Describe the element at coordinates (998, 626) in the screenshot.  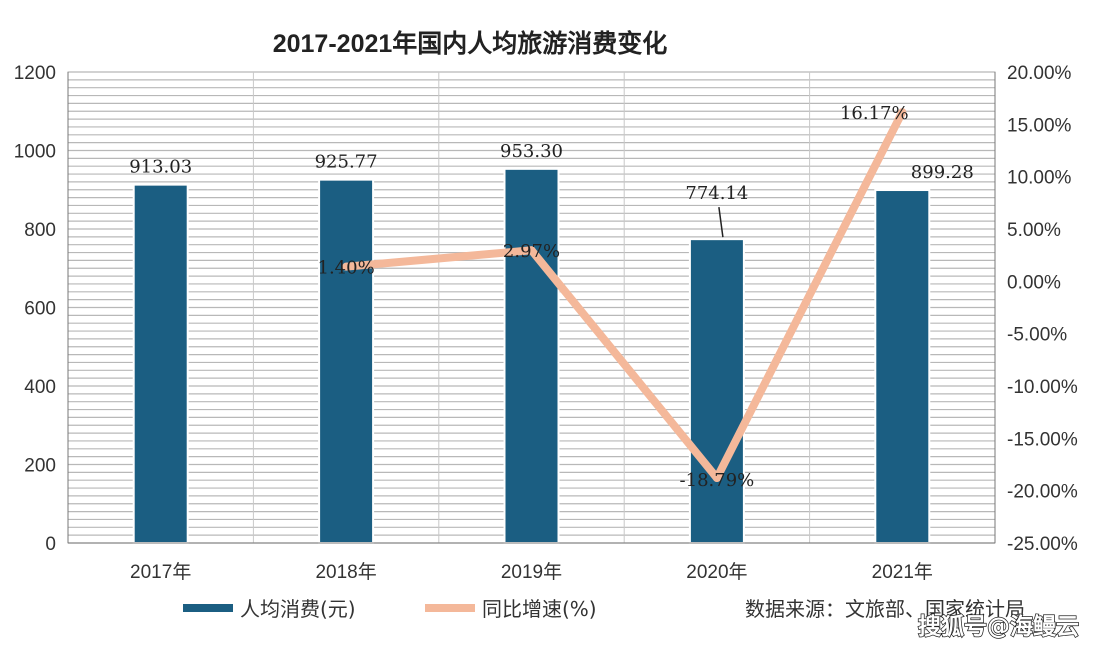
I see `watermark: 搜狐号@海鳗云` at that location.